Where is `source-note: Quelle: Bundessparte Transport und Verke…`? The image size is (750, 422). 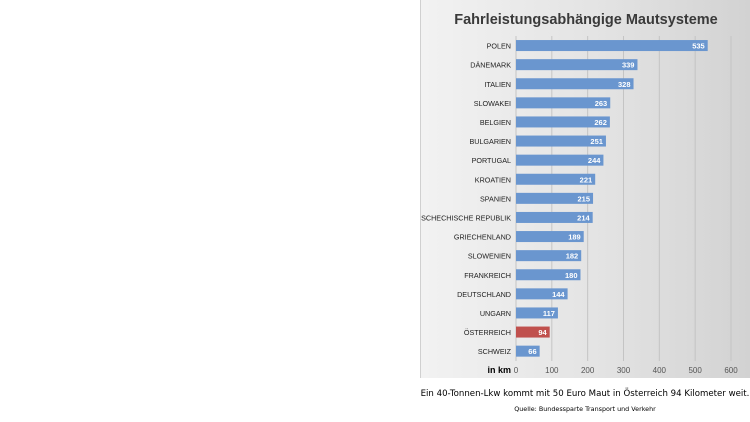
source-note: Quelle: Bundessparte Transport und Verke… is located at coordinates (585, 409).